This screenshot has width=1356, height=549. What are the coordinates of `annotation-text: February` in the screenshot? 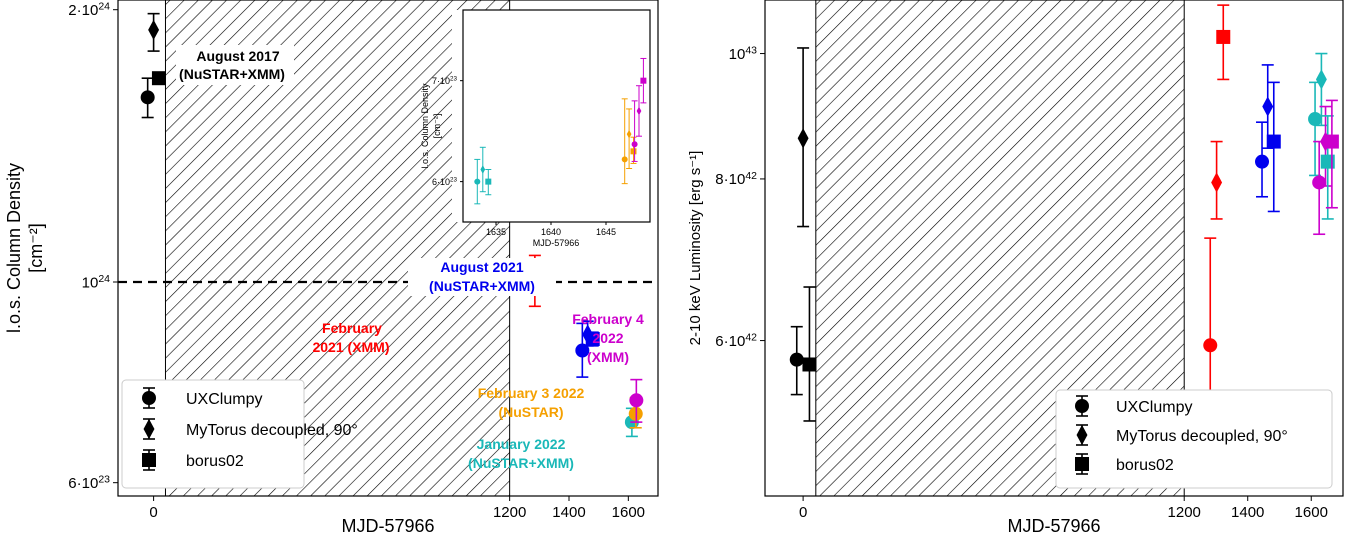 It's located at (352, 328).